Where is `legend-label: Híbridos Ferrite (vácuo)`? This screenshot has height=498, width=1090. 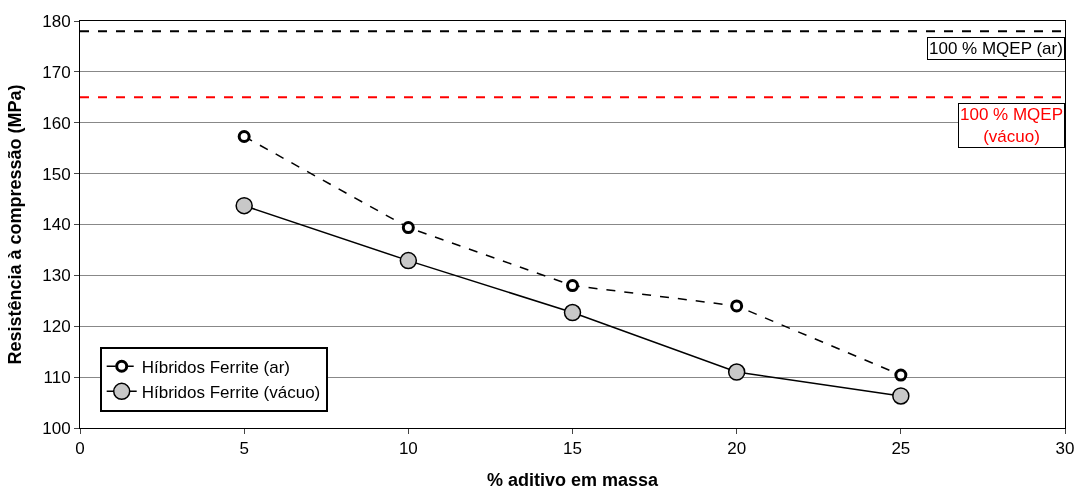 legend-label: Híbridos Ferrite (vácuo) is located at coordinates (231, 392).